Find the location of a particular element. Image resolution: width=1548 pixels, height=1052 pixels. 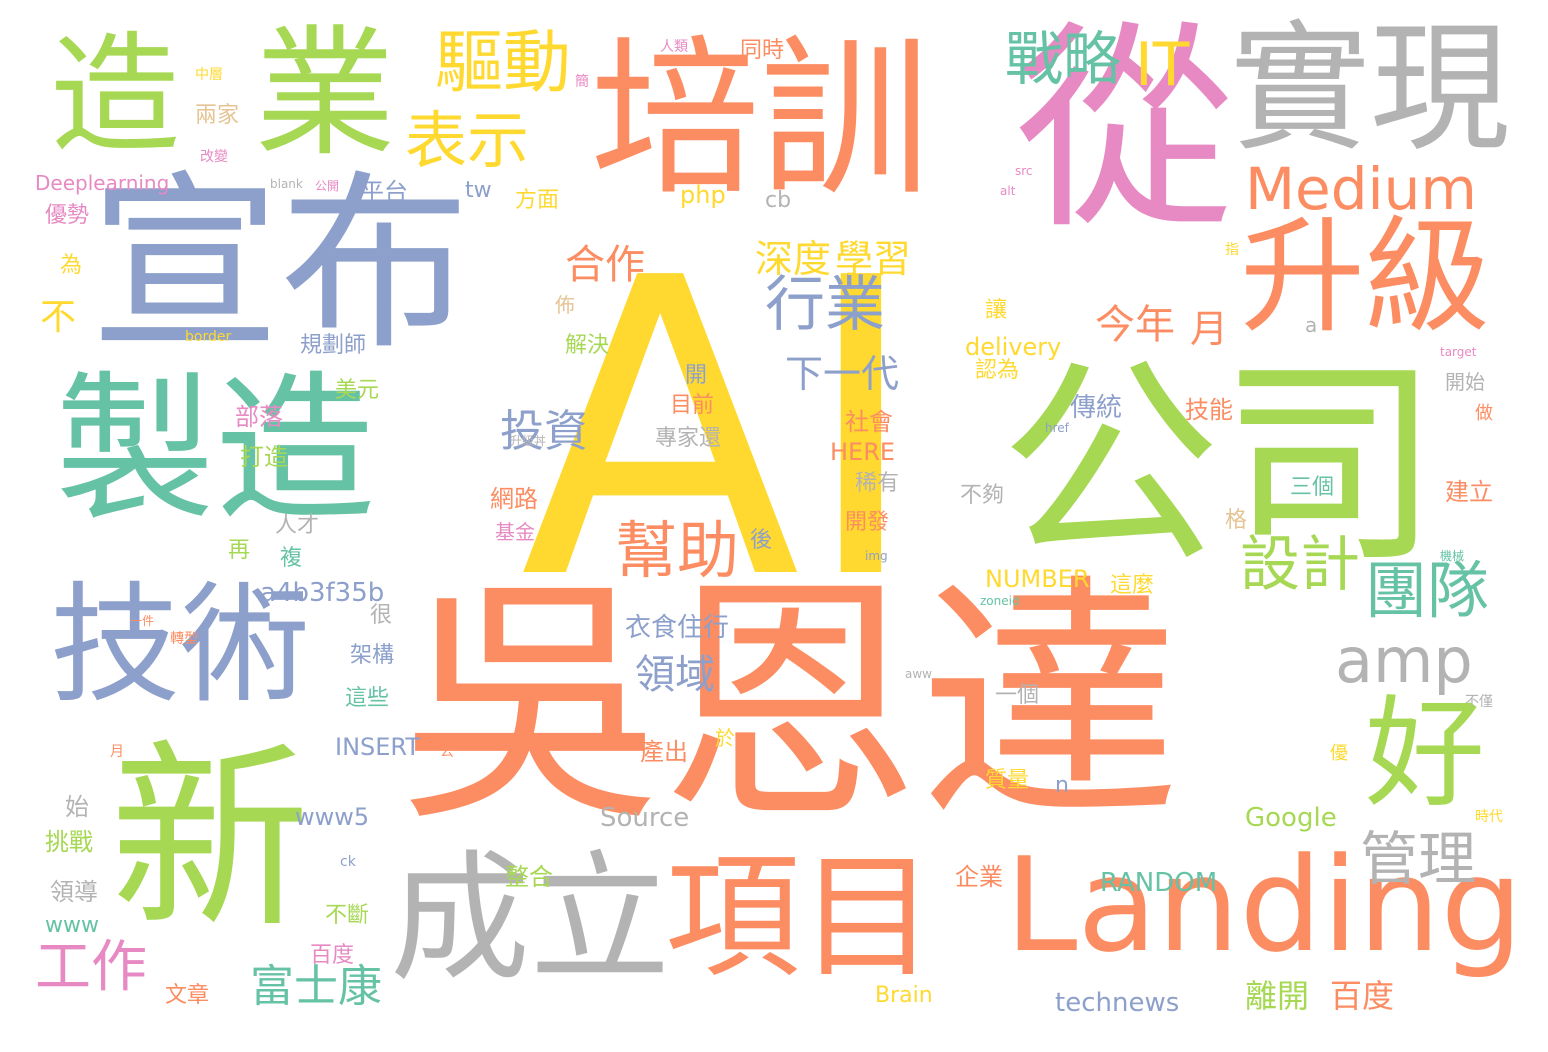

word-54: cb is located at coordinates (778, 200).